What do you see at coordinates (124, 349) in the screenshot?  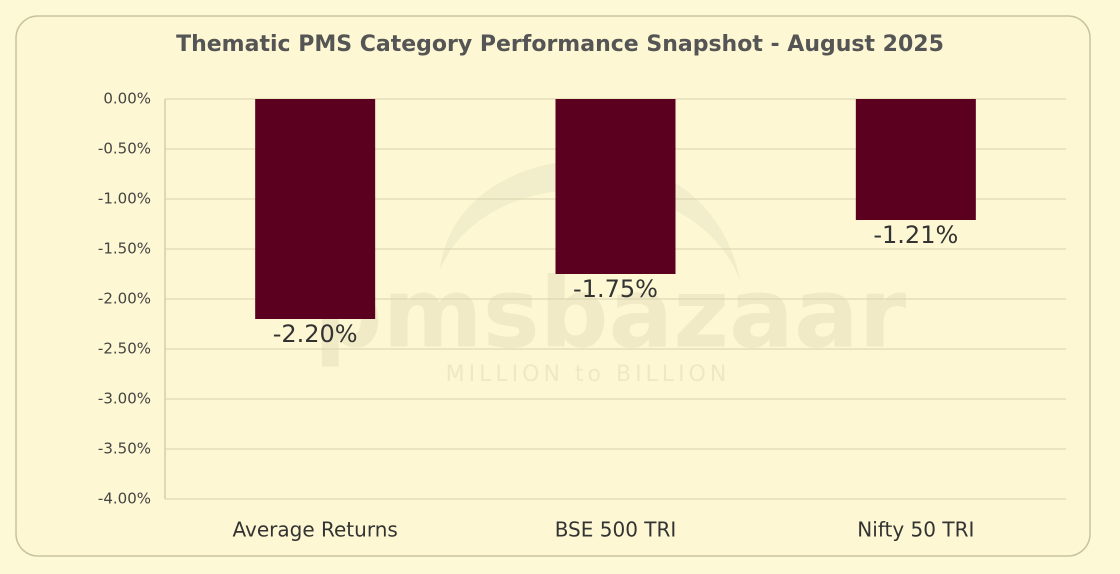 I see `y-tick-label: -2.50%` at bounding box center [124, 349].